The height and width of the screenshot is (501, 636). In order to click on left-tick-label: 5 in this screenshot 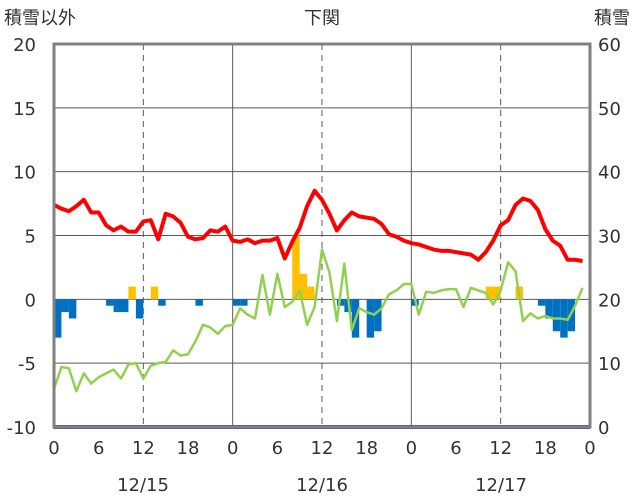, I will do `click(30, 237)`.